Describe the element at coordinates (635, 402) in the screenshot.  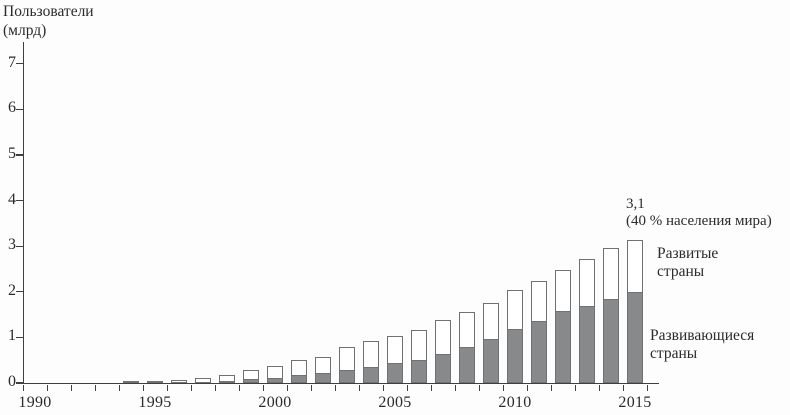
I see `x-tick-label: 2015` at that location.